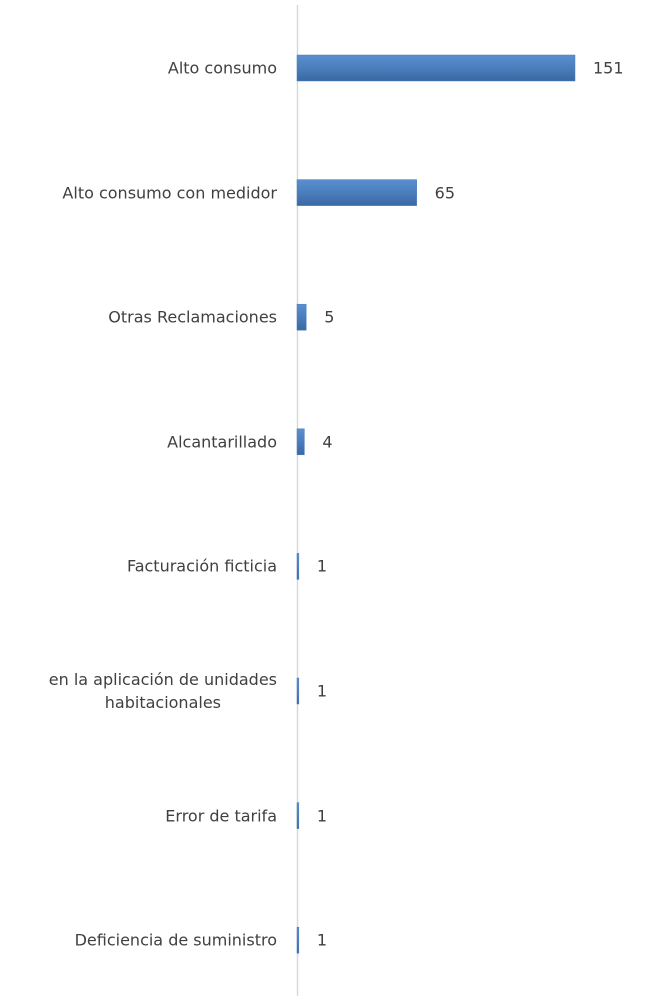  Describe the element at coordinates (222, 68) in the screenshot. I see `category-label: Alto consumo` at that location.